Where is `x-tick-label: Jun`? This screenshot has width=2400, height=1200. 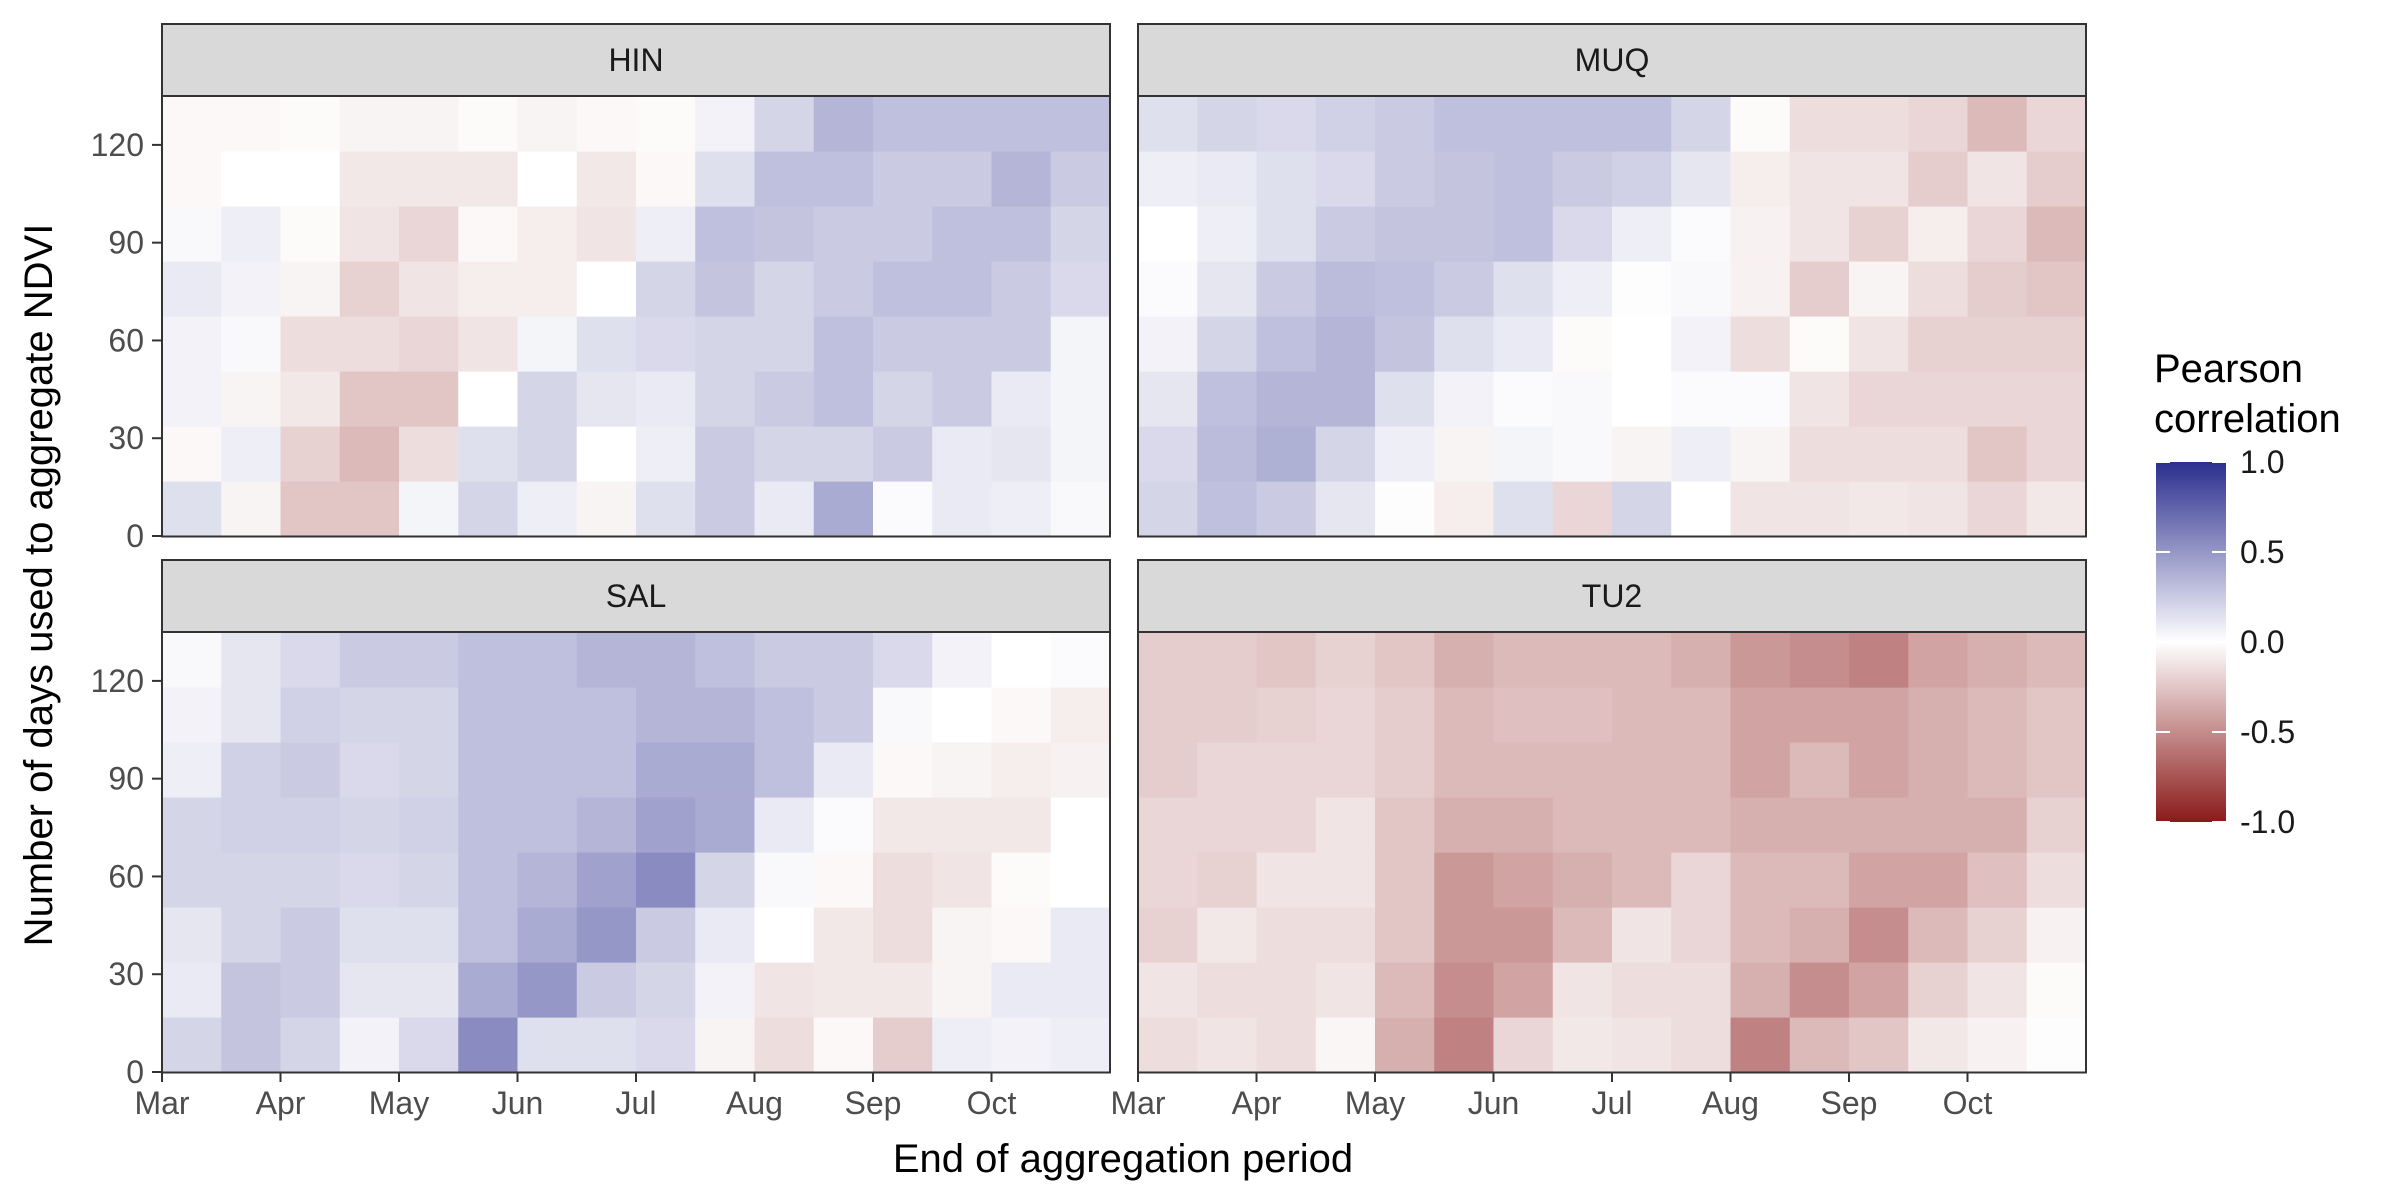 x-tick-label: Jun is located at coordinates (518, 1103).